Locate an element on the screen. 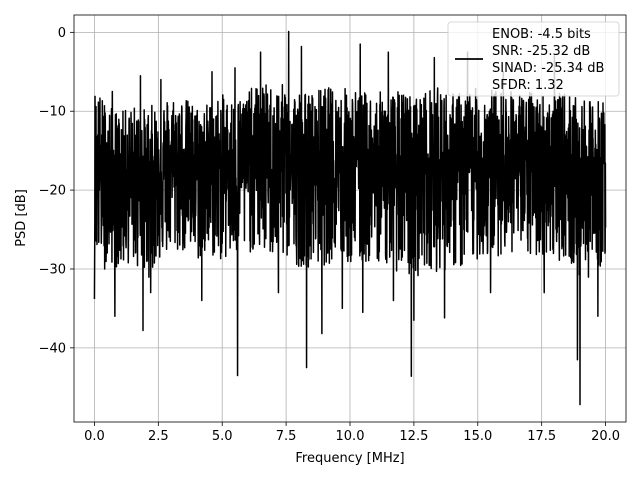 This screenshot has width=640, height=480. x-tick-label: 12.5 is located at coordinates (413, 436).